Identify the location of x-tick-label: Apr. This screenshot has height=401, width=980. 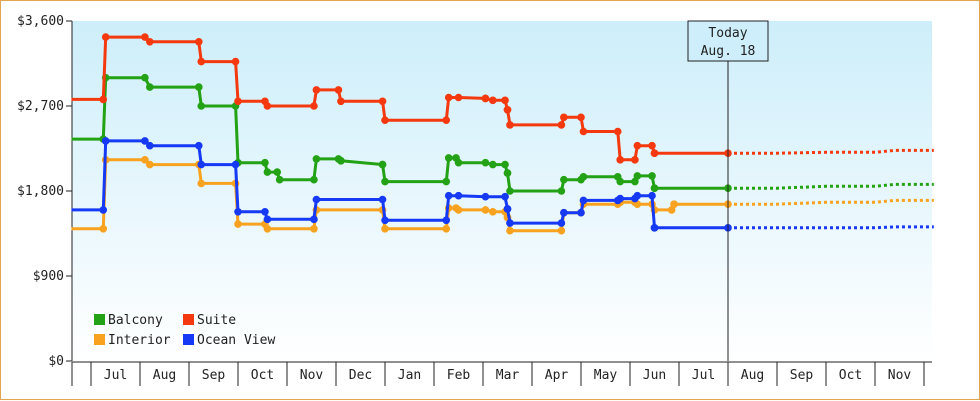
(557, 375).